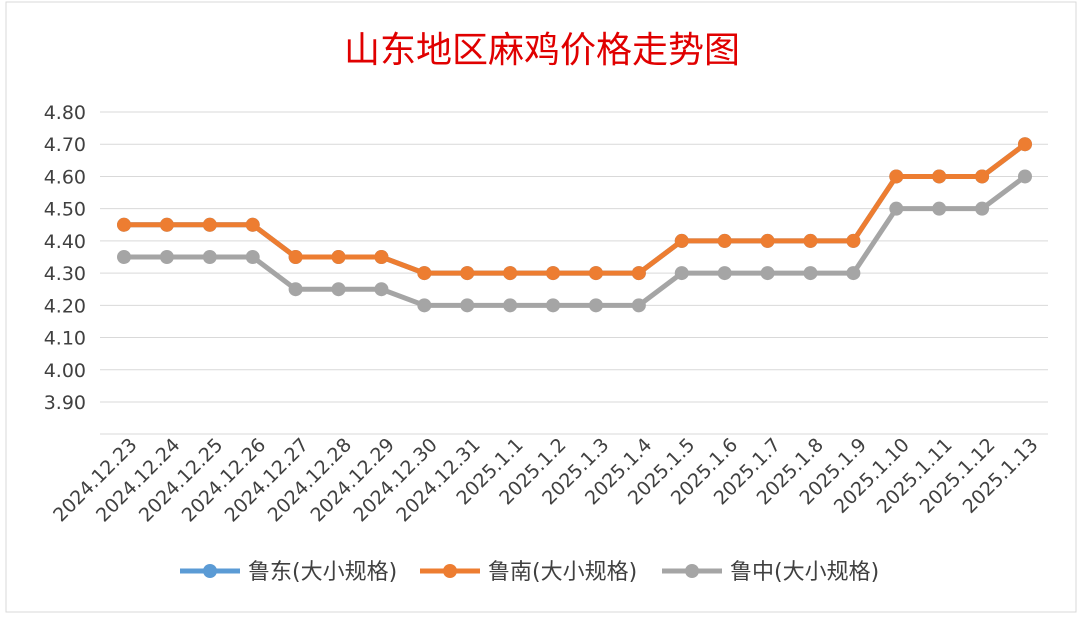  What do you see at coordinates (65, 145) in the screenshot?
I see `y-tick-label: 4.70` at bounding box center [65, 145].